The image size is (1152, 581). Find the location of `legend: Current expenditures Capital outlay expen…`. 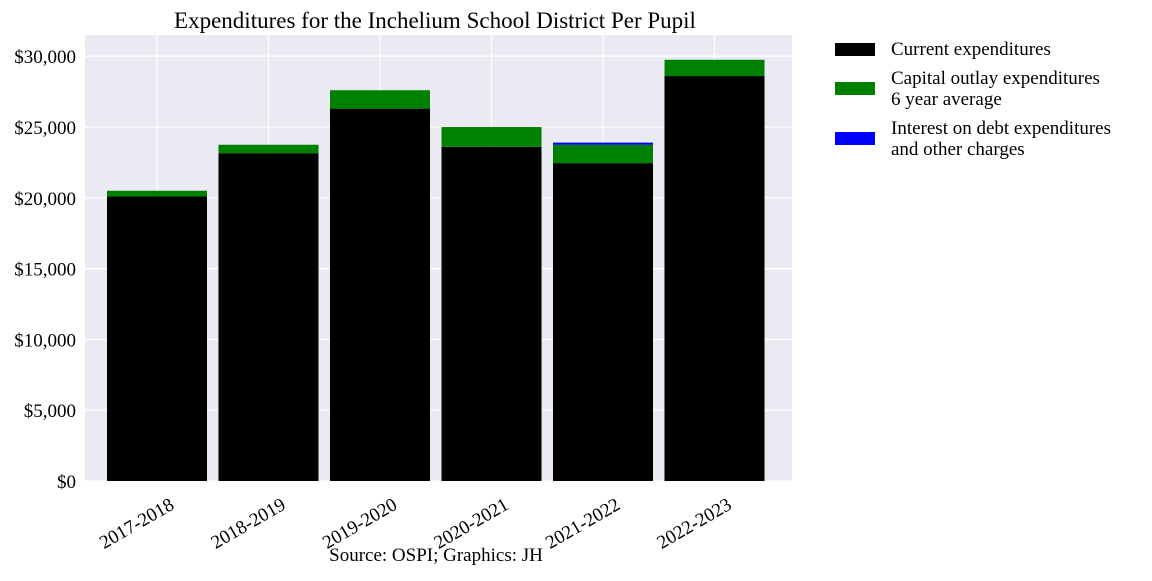

legend: Current expenditures Capital outlay expen… is located at coordinates (973, 99).